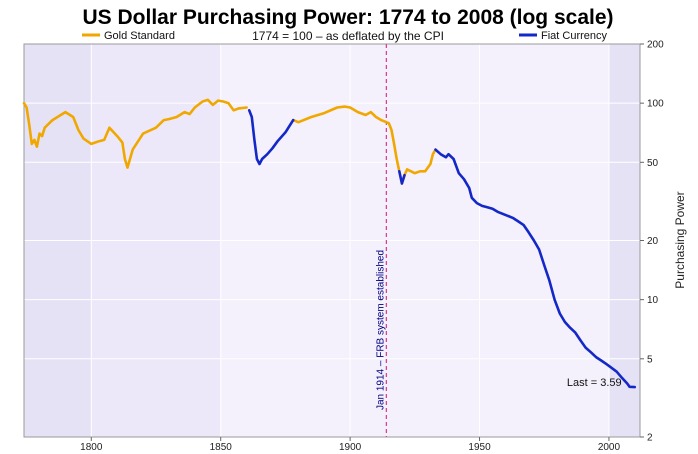 The width and height of the screenshot is (698, 454). I want to click on legend-label-fiat-currency: Fiat Currency, so click(574, 36).